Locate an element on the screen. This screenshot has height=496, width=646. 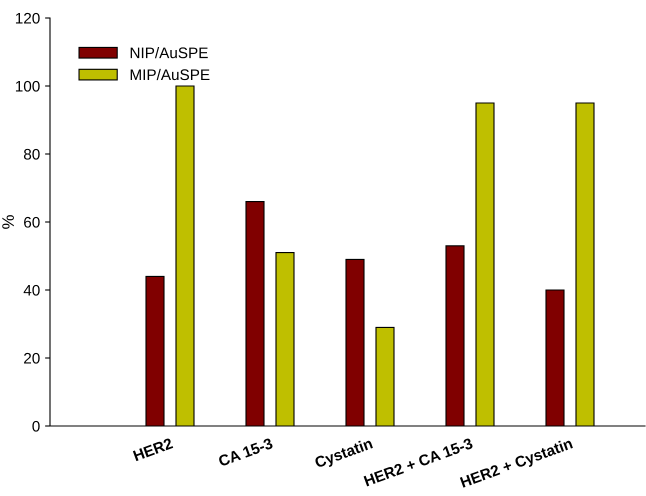
x-tick-label: HER2 is located at coordinates (153, 450).